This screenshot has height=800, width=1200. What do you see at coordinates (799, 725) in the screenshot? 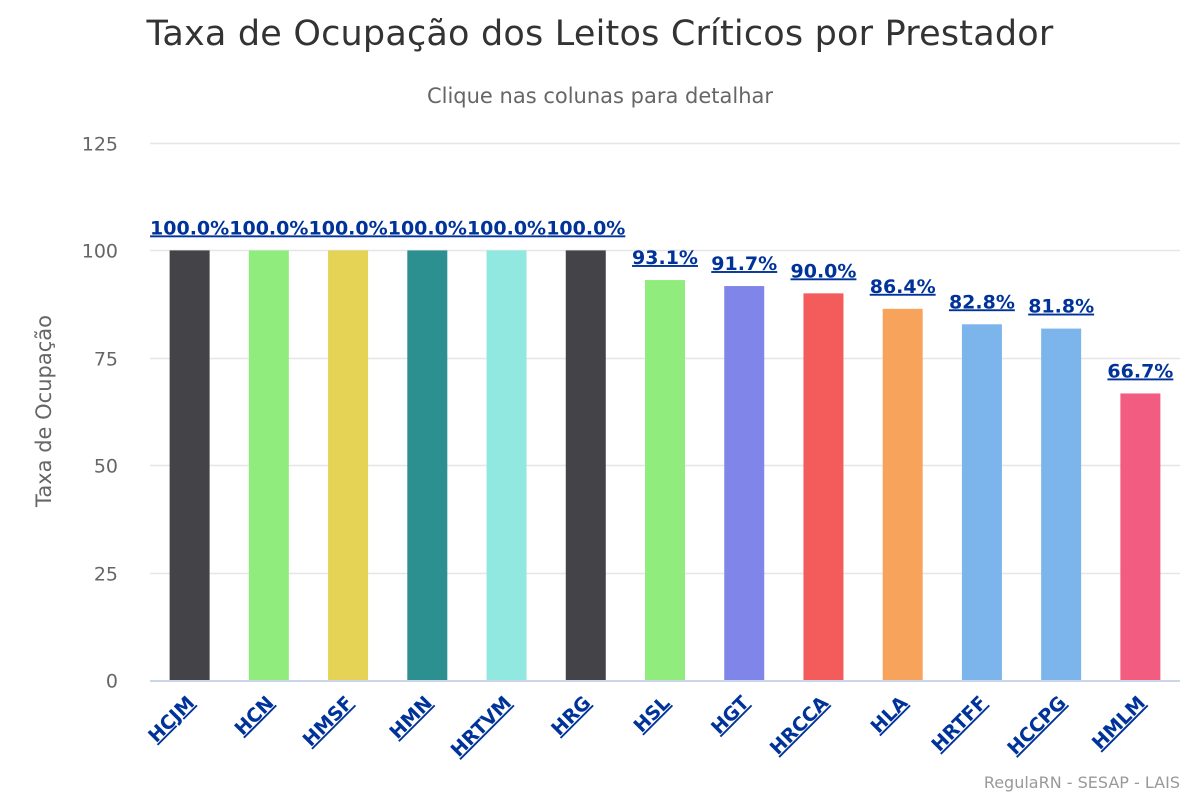
I see `x-tick-label-hrcca: HRCCA` at bounding box center [799, 725].